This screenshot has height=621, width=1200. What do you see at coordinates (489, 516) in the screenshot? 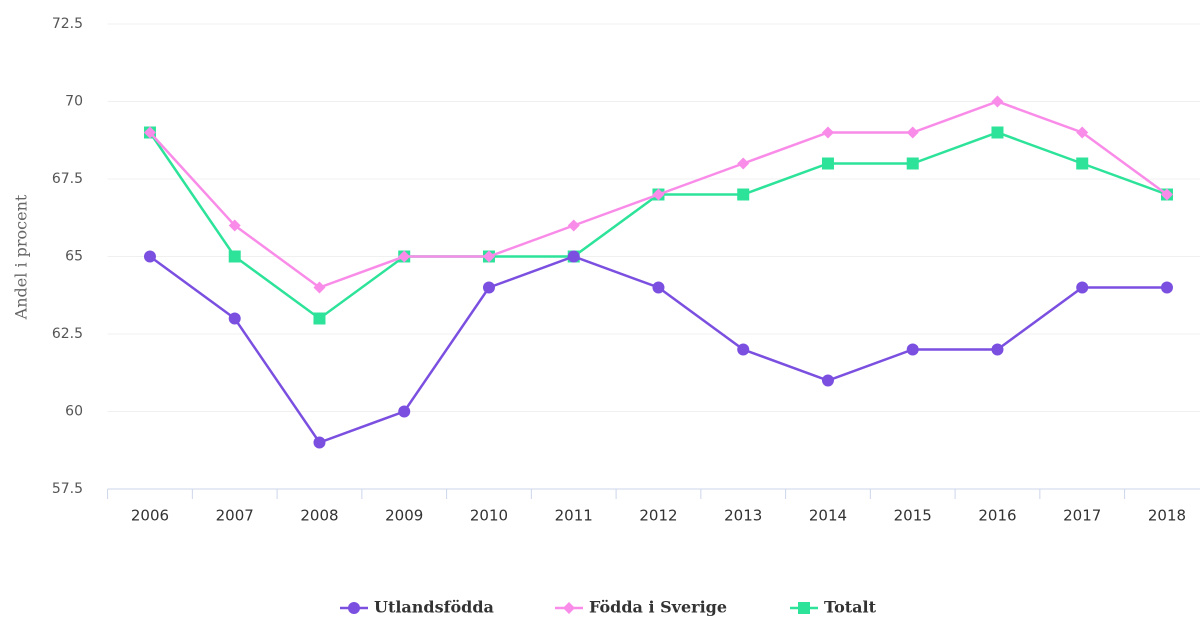
I see `x-tick-label: 2010` at bounding box center [489, 516].